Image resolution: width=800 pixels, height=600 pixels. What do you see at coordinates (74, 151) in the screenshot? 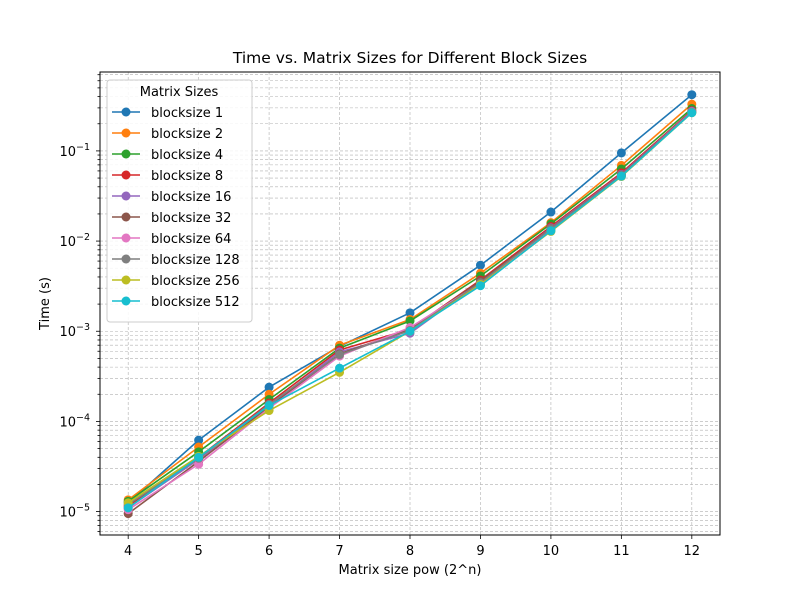
I see `y-tick-label: 10⁻¹` at bounding box center [74, 151].